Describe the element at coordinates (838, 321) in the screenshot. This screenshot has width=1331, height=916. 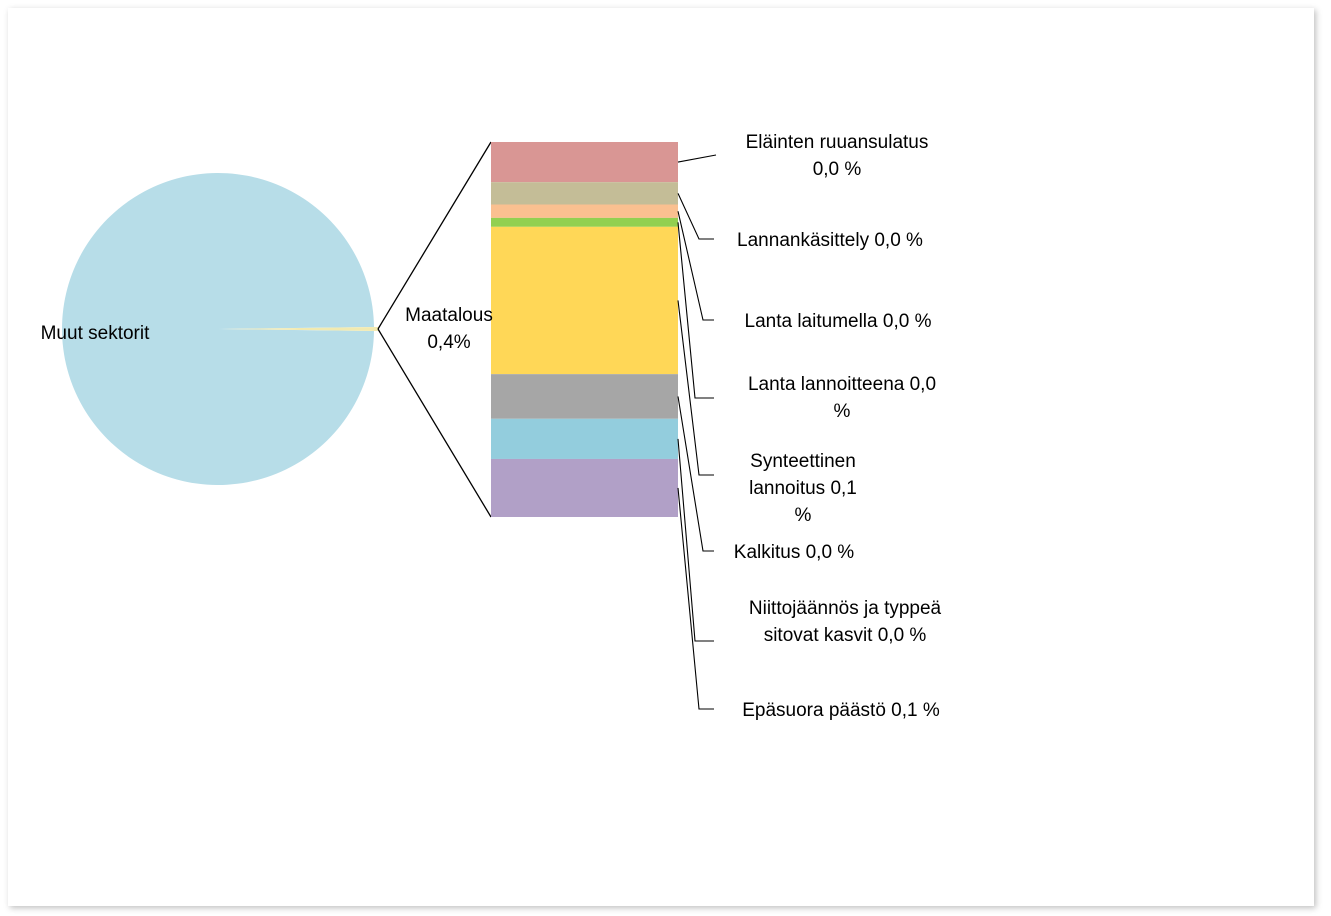
I see `bar-label-lanta-laitumella-0-0: Lanta laitumella 0,0 %` at that location.